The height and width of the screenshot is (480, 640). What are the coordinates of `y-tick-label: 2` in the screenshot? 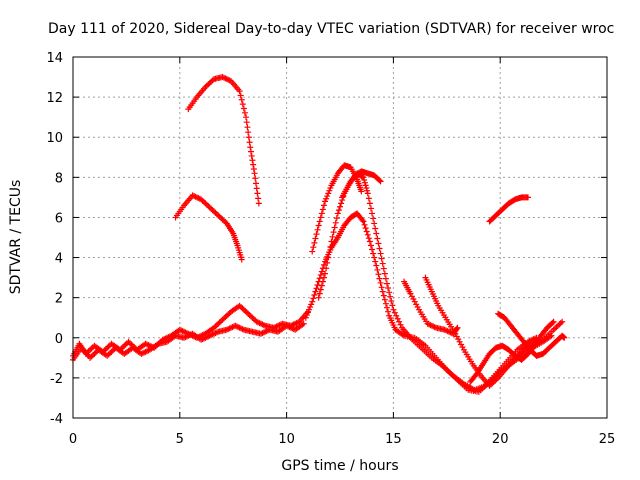 It's located at (59, 299).